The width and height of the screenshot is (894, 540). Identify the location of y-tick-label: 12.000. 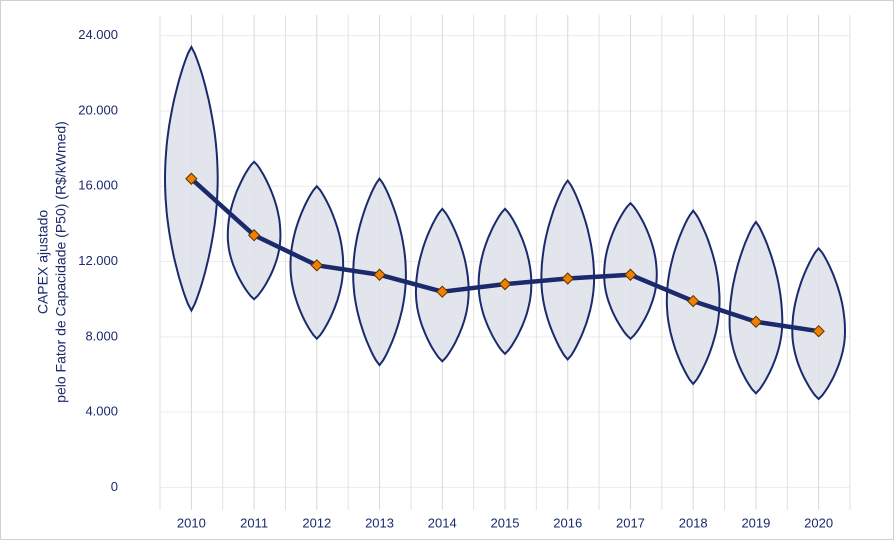
(98, 260).